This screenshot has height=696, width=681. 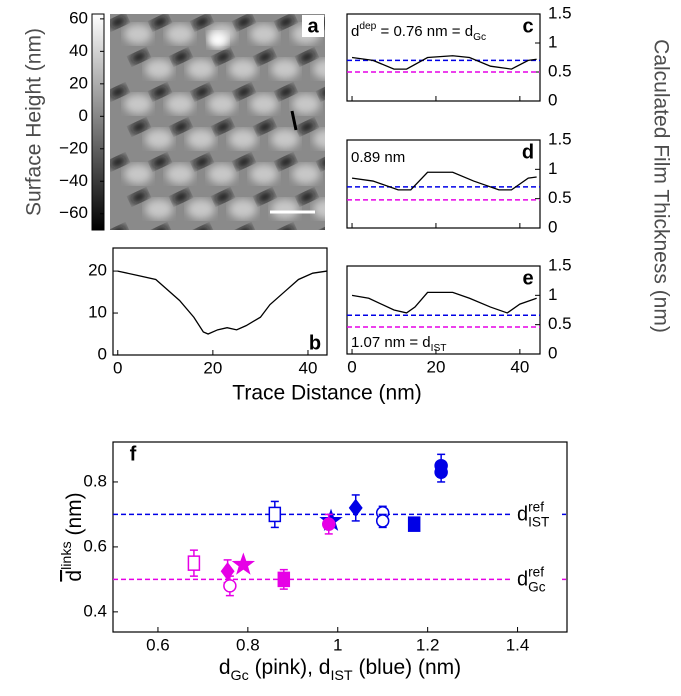 What do you see at coordinates (98, 122) in the screenshot?
I see `colorbar` at bounding box center [98, 122].